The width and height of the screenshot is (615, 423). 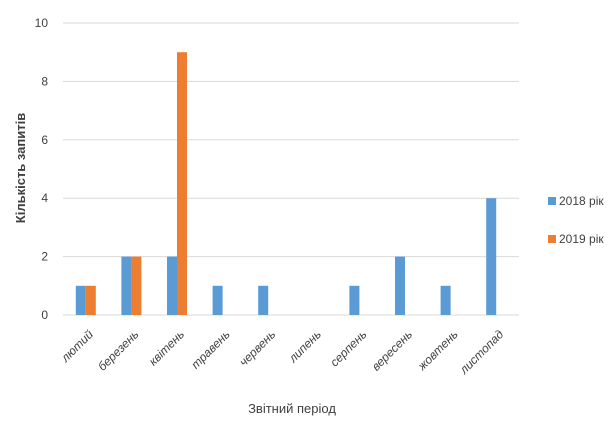 What do you see at coordinates (481, 352) in the screenshot?
I see `x-tick-label: листопад` at bounding box center [481, 352].